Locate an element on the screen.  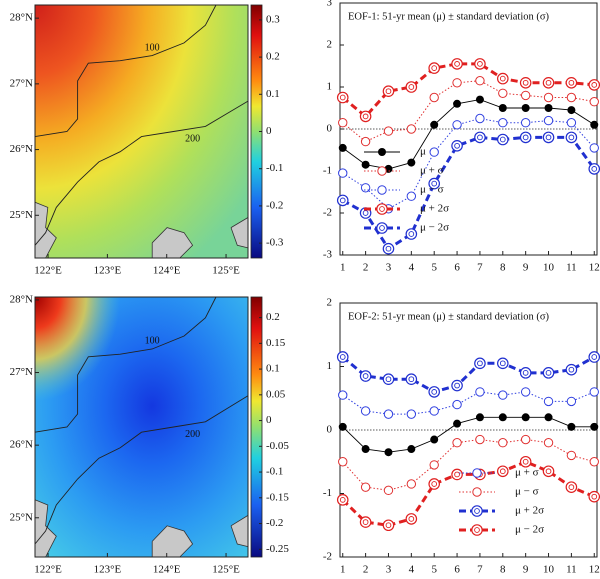
contour-label: 200 is located at coordinates (192, 434).